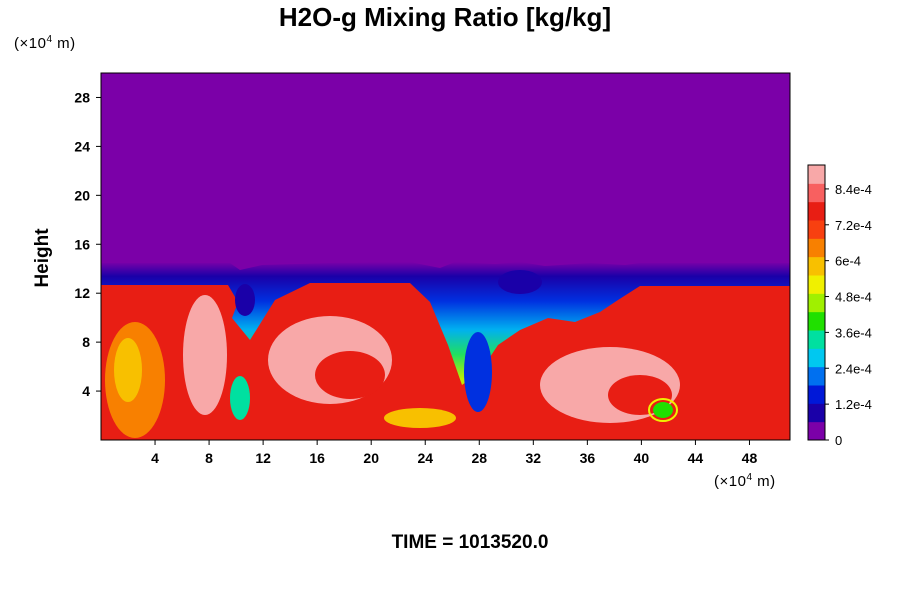 The image size is (900, 600). Describe the element at coordinates (853, 225) in the screenshot. I see `colorbar-tick-label: 7.2e-4` at that location.